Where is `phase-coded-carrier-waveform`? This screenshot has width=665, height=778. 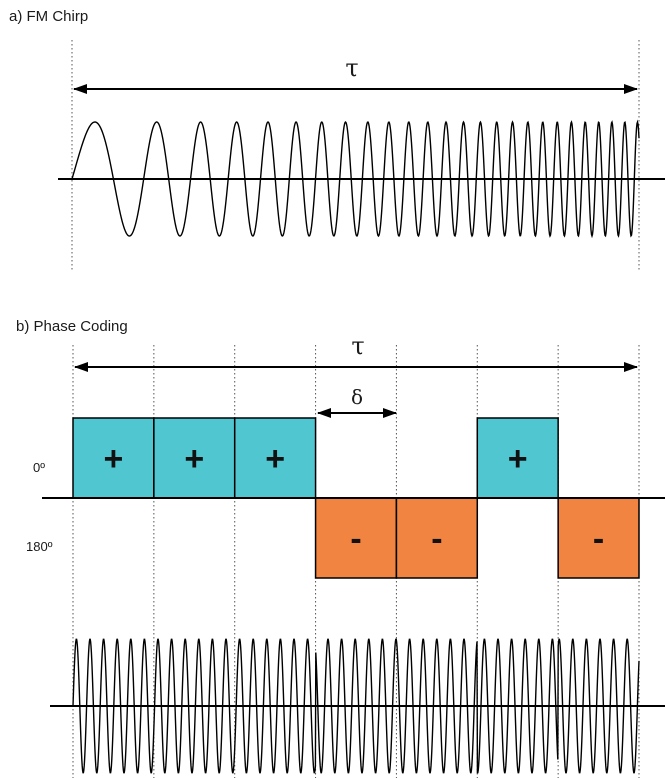 phase-coded-carrier-waveform is located at coordinates (356, 706).